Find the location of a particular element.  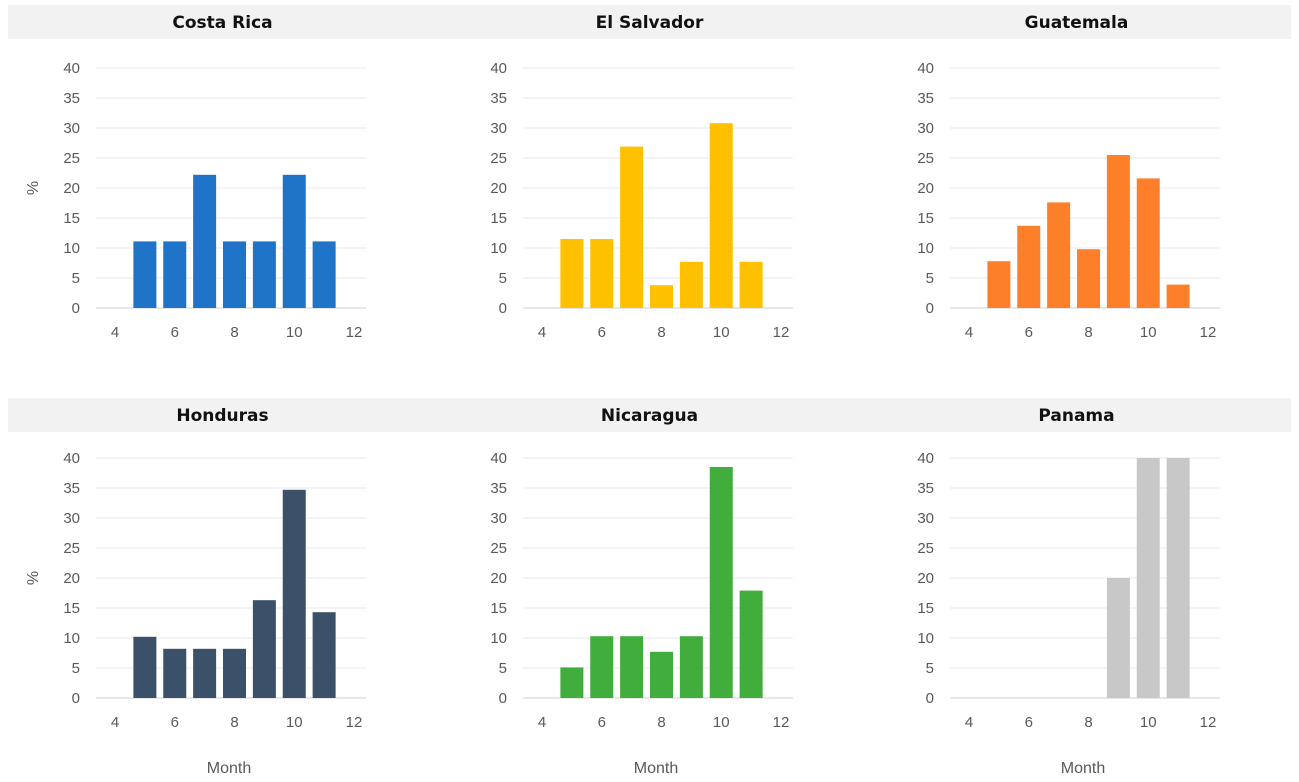

panel-guatemala: Guatemala 0 5 10 15 20 25 30 35 40 4 6 8 10 12 is located at coordinates (1076, 173).